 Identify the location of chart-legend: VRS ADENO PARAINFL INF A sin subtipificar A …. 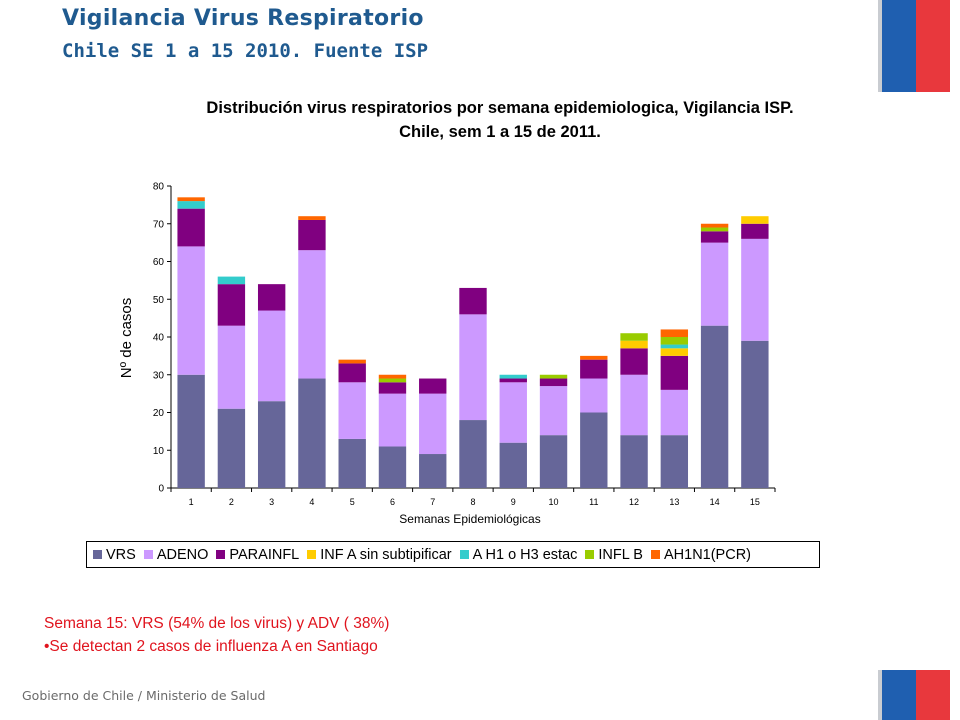
(453, 554).